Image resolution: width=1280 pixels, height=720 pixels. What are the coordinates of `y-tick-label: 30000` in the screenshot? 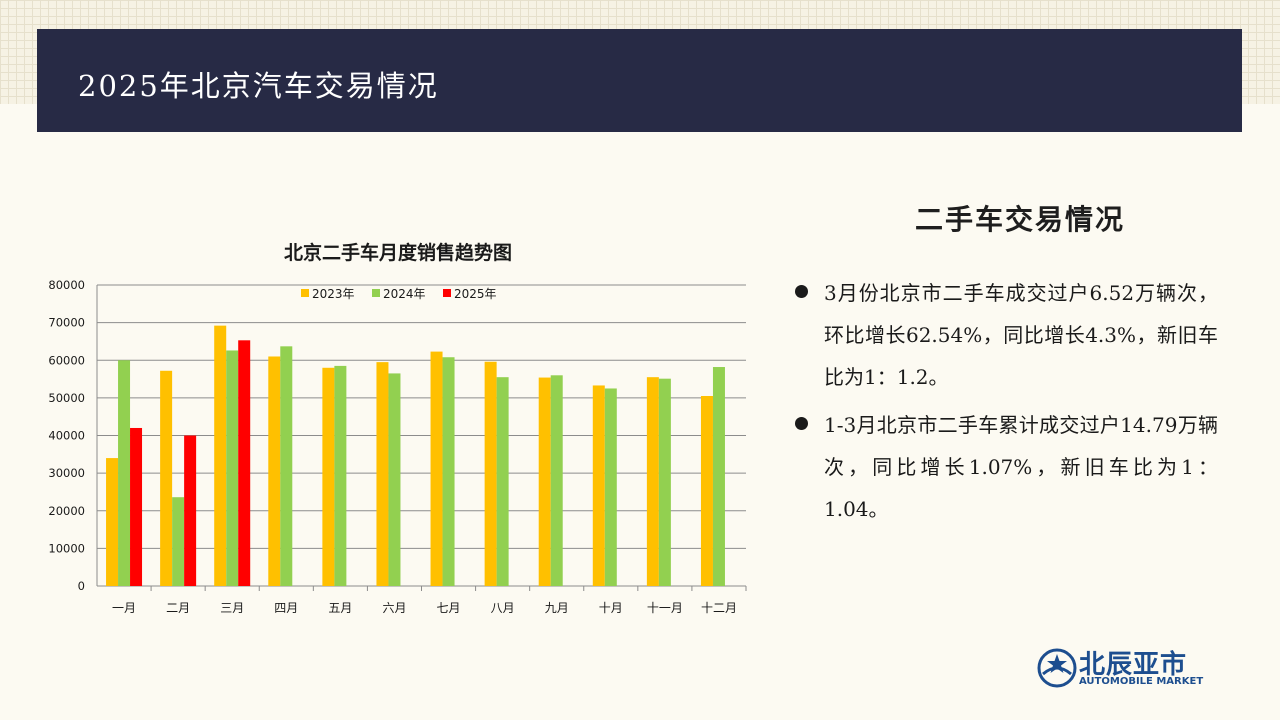 It's located at (66, 473).